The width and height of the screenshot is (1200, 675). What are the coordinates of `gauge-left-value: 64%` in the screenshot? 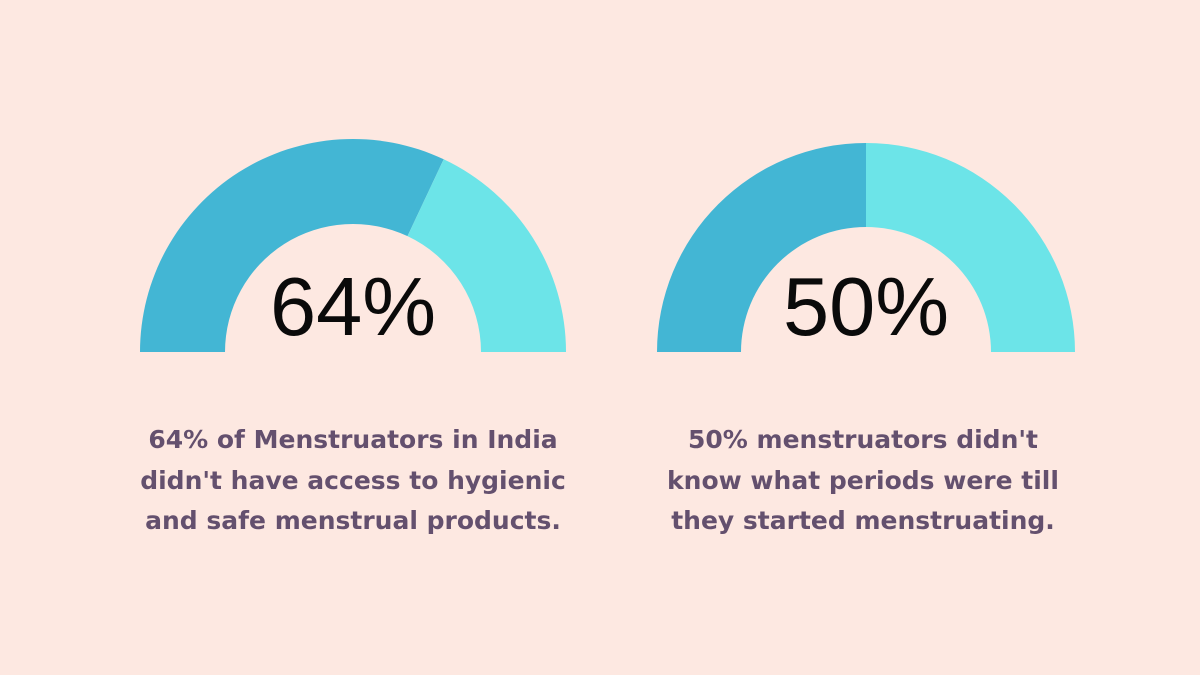 It's located at (353, 306).